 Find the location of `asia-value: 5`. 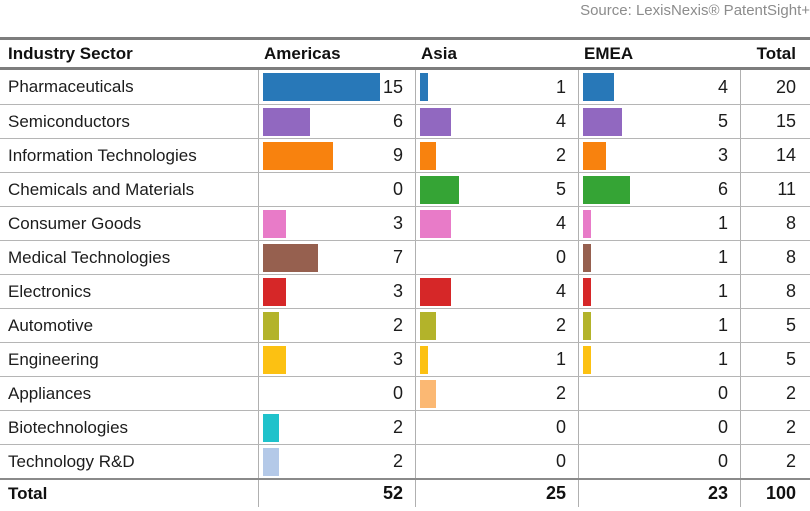

asia-value: 5 is located at coordinates (560, 189).